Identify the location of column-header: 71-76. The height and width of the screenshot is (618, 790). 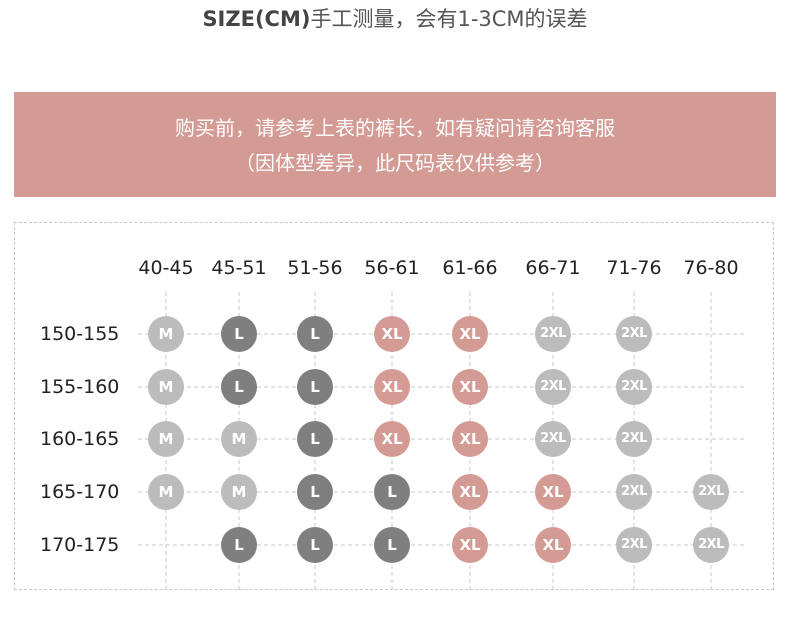
(634, 268).